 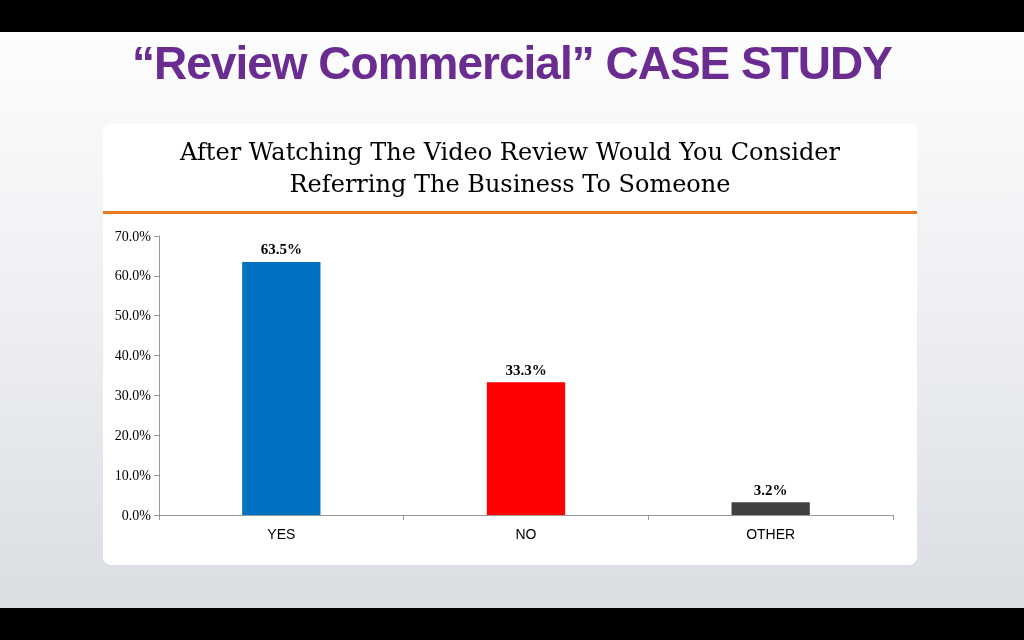 I want to click on data-label: 63.5%, so click(x=281, y=249).